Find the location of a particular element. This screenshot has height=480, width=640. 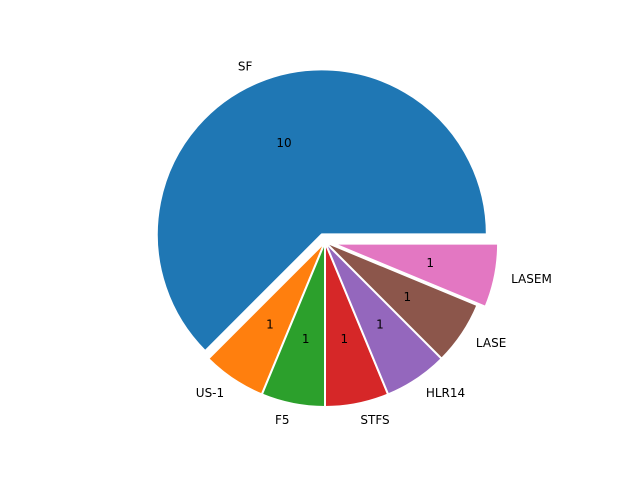

slice-value-hlr14: 1 is located at coordinates (380, 324).